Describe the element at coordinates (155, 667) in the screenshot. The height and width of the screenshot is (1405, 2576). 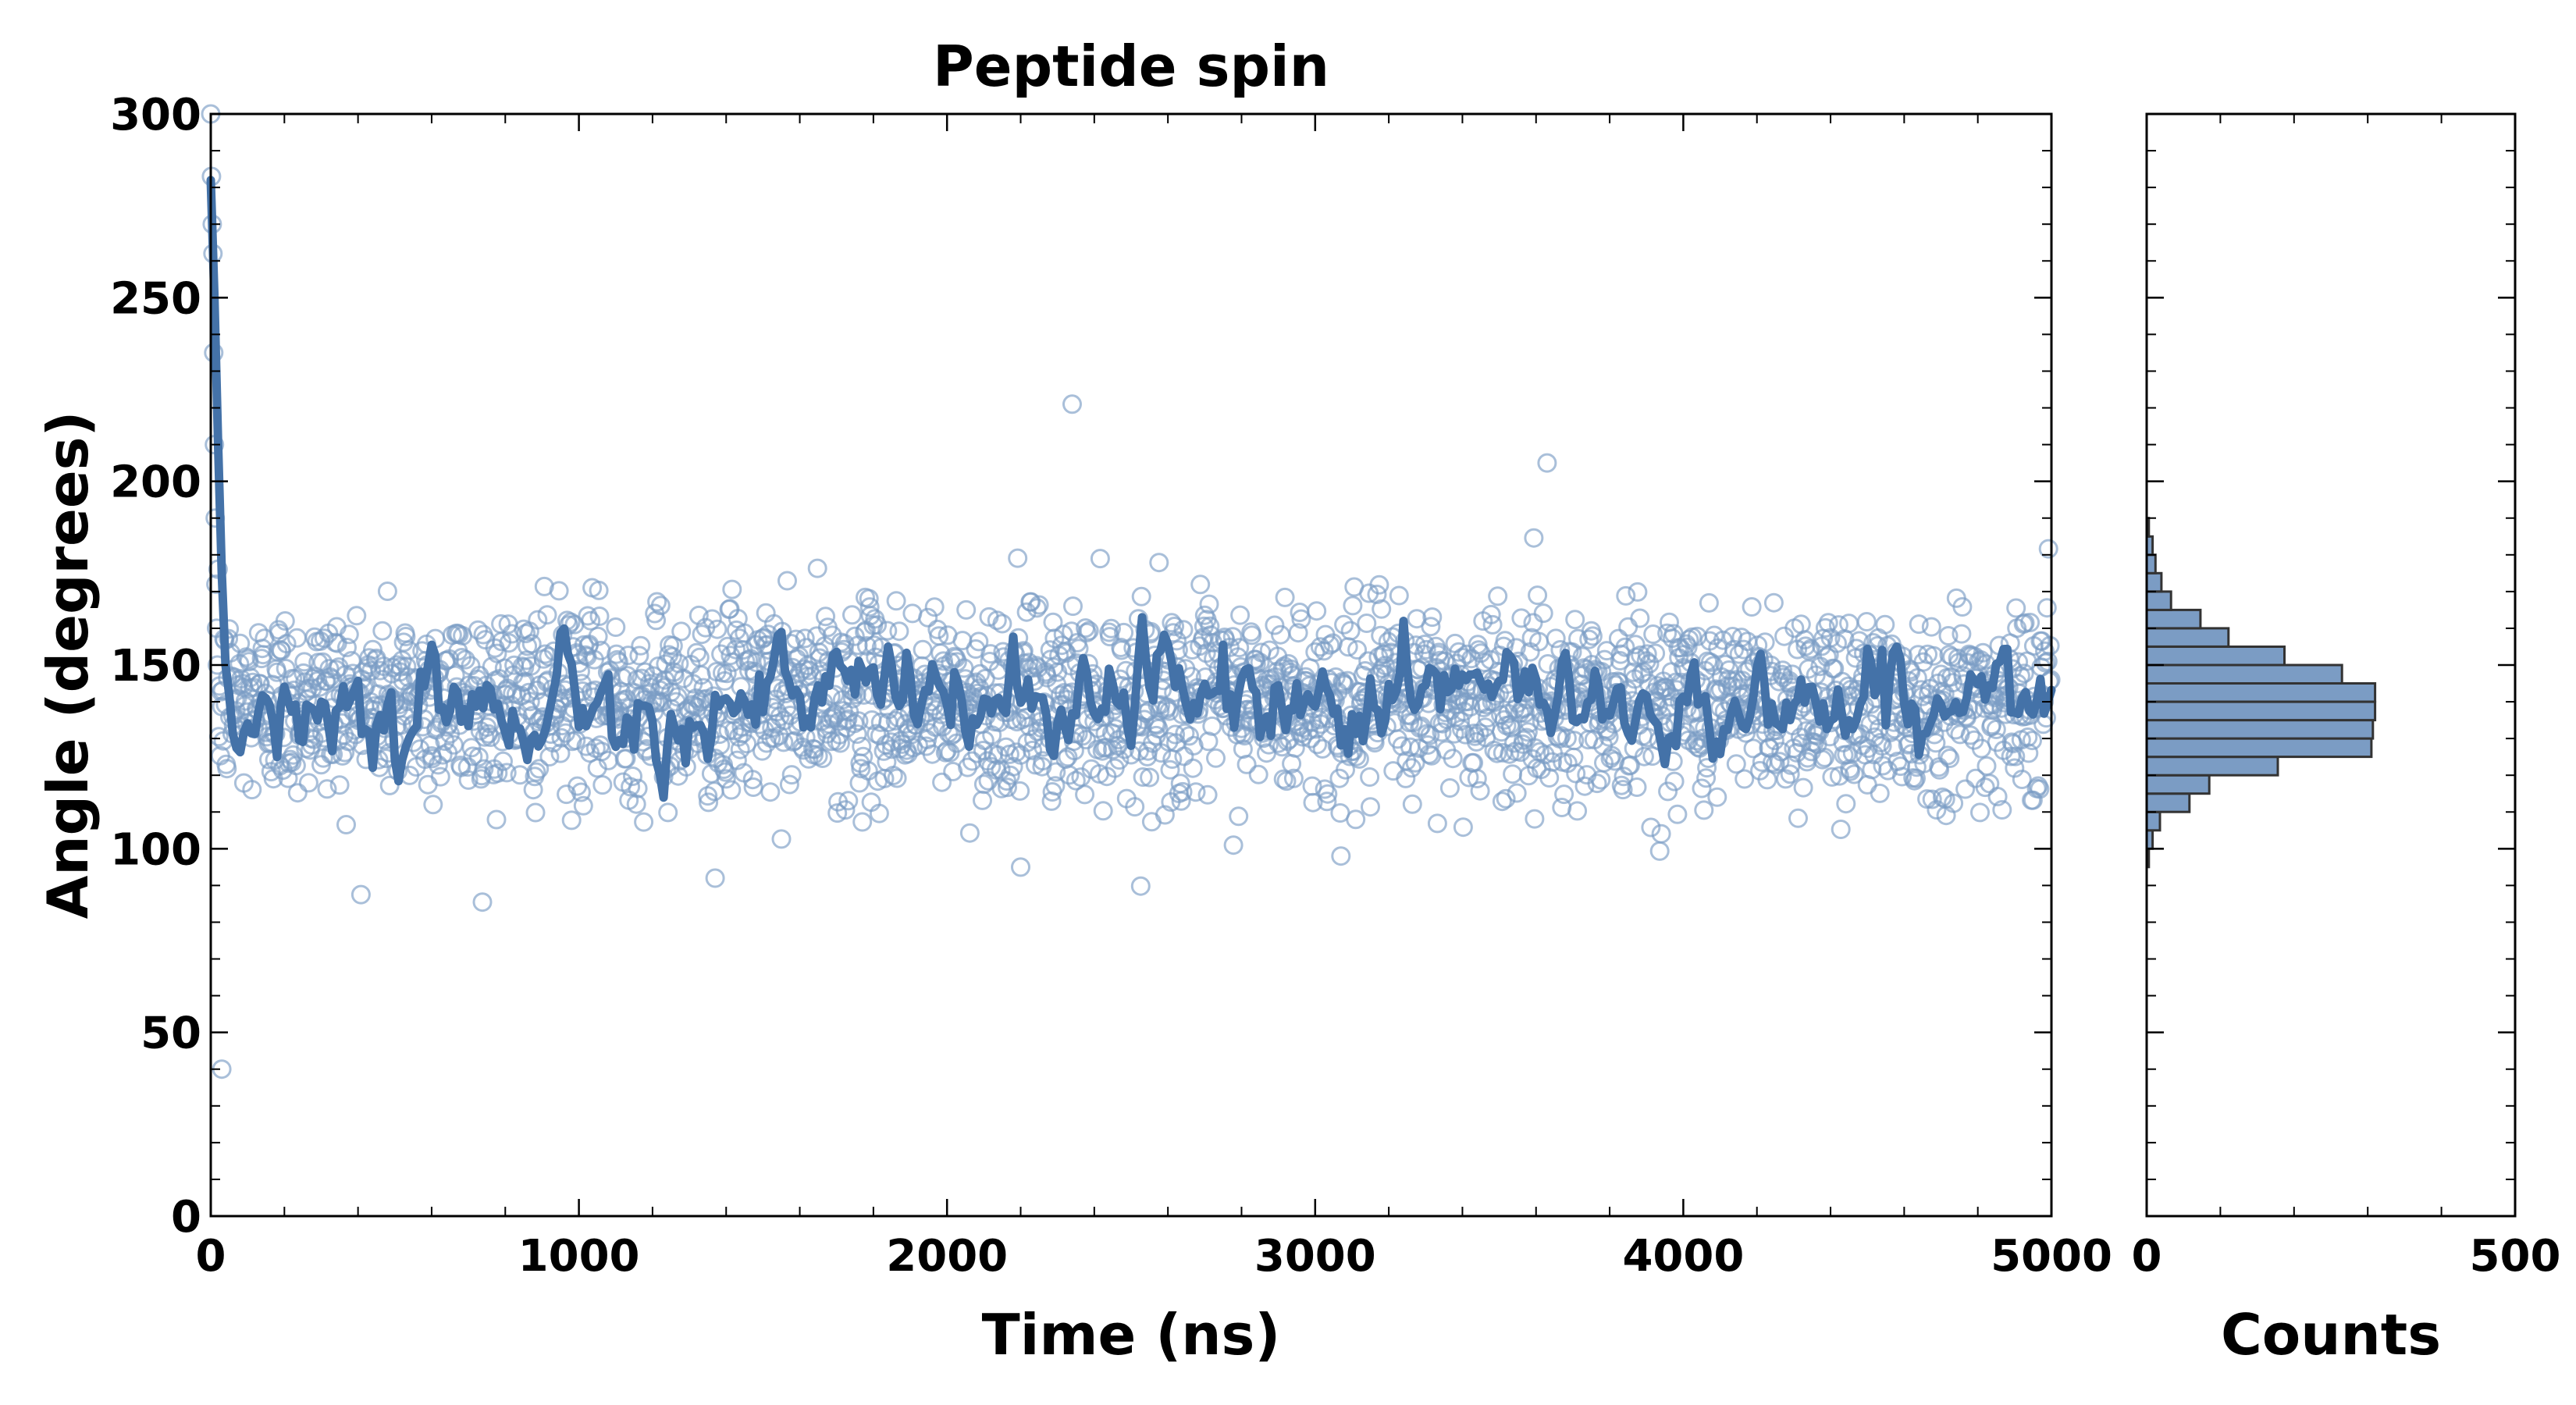
I see `y-tick-label: 150` at that location.